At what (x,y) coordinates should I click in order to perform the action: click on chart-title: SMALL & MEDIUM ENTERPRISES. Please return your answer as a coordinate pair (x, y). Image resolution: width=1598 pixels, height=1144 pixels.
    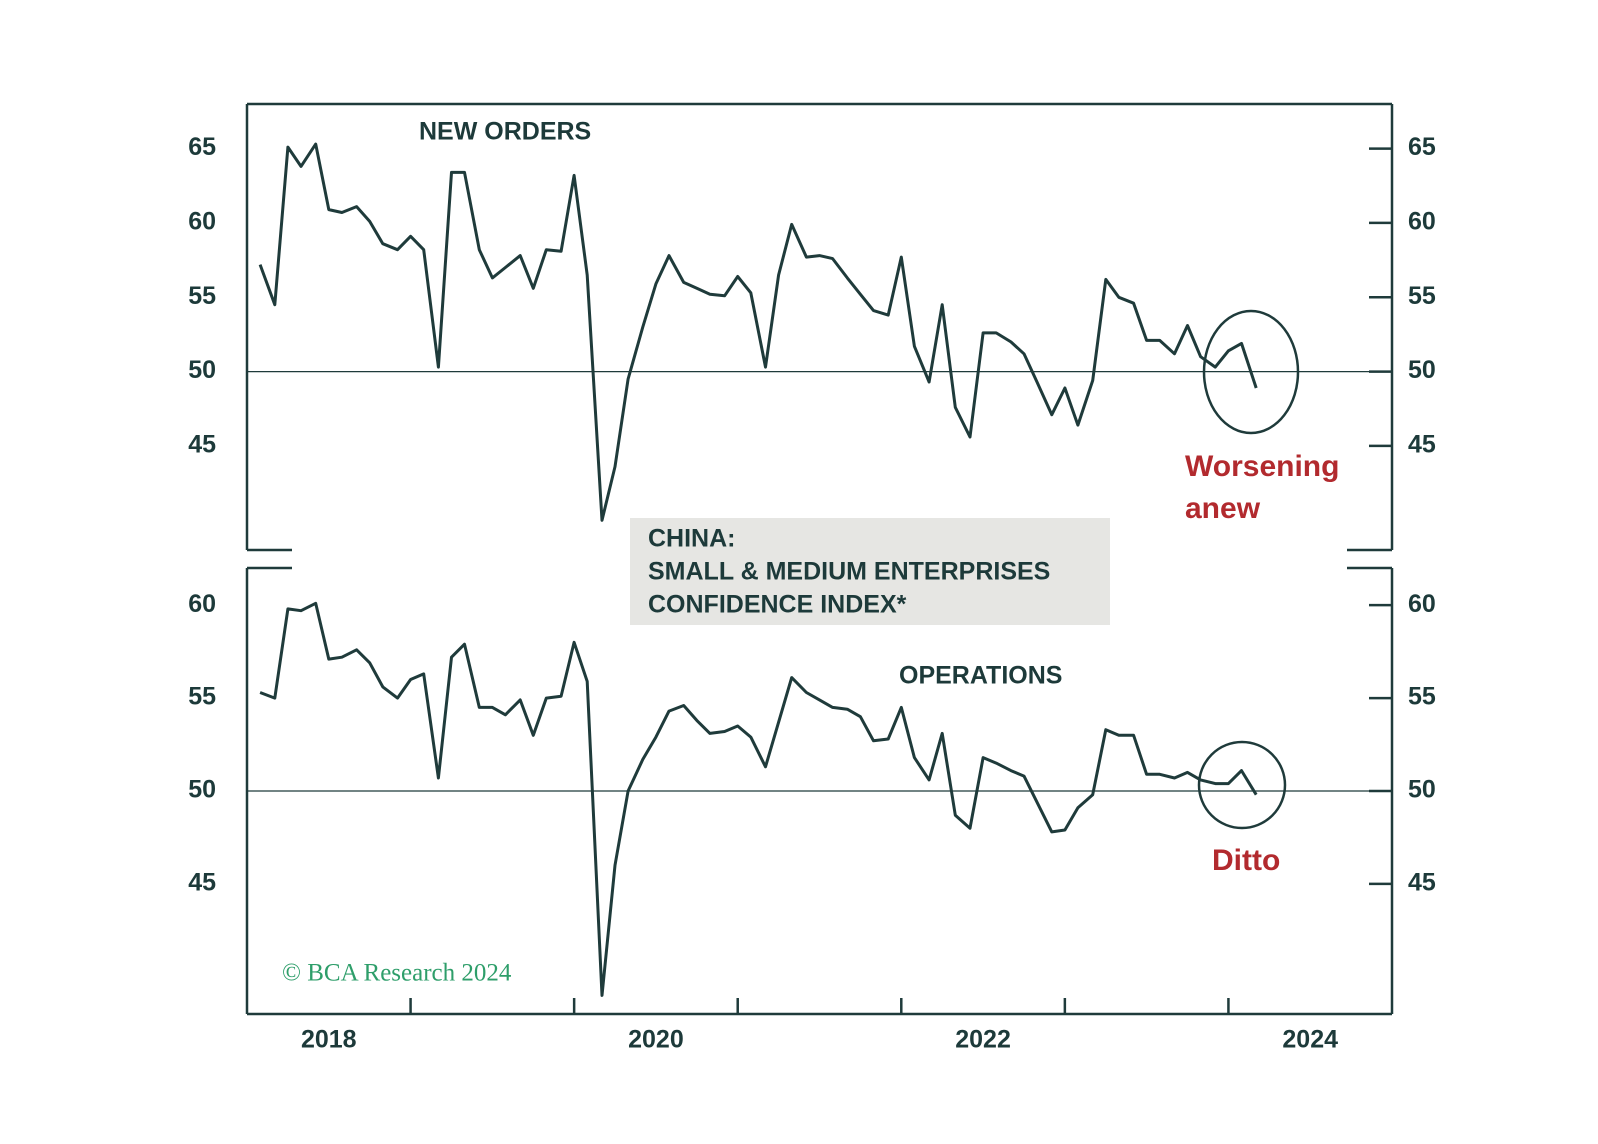
    Looking at the image, I should click on (849, 572).